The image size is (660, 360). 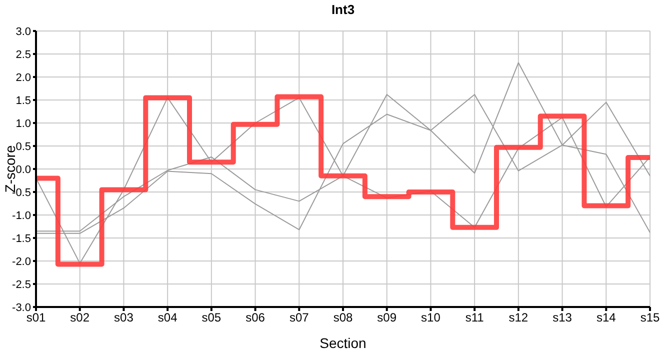 I want to click on x-tick-label: s12, so click(x=518, y=317).